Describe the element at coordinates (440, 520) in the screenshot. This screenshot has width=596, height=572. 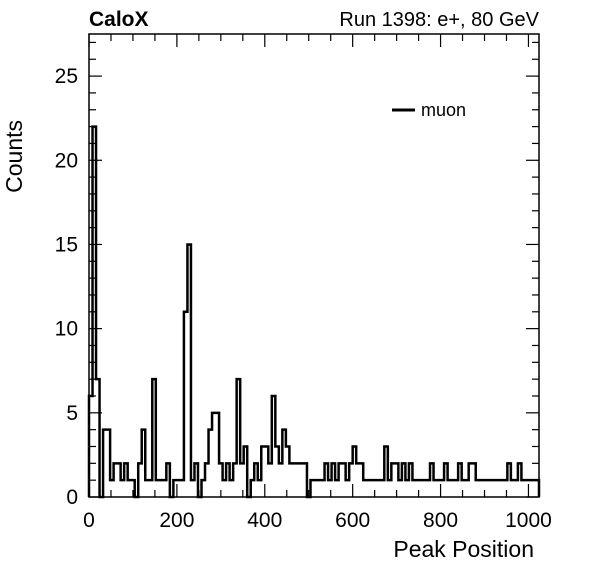
I see `x-tick-label: 800` at that location.